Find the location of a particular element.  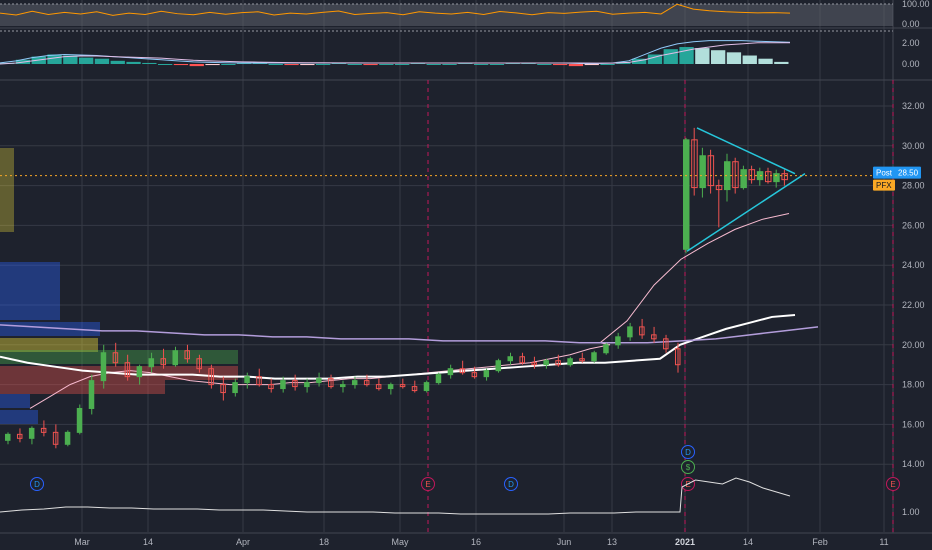

y-tick-label: 20.00 is located at coordinates (913, 345).